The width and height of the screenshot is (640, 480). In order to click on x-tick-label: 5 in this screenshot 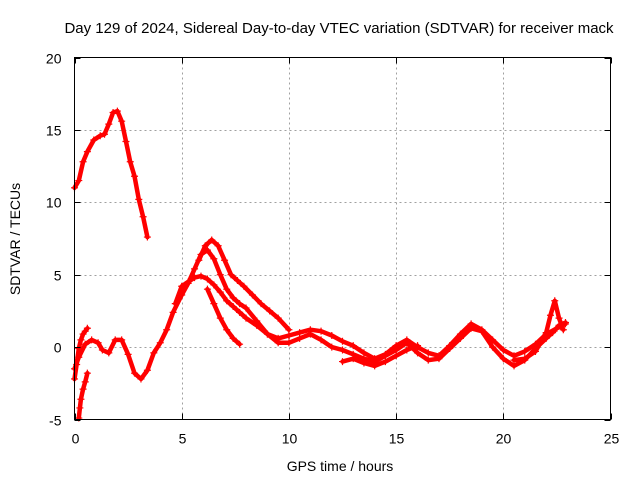, I will do `click(183, 439)`.